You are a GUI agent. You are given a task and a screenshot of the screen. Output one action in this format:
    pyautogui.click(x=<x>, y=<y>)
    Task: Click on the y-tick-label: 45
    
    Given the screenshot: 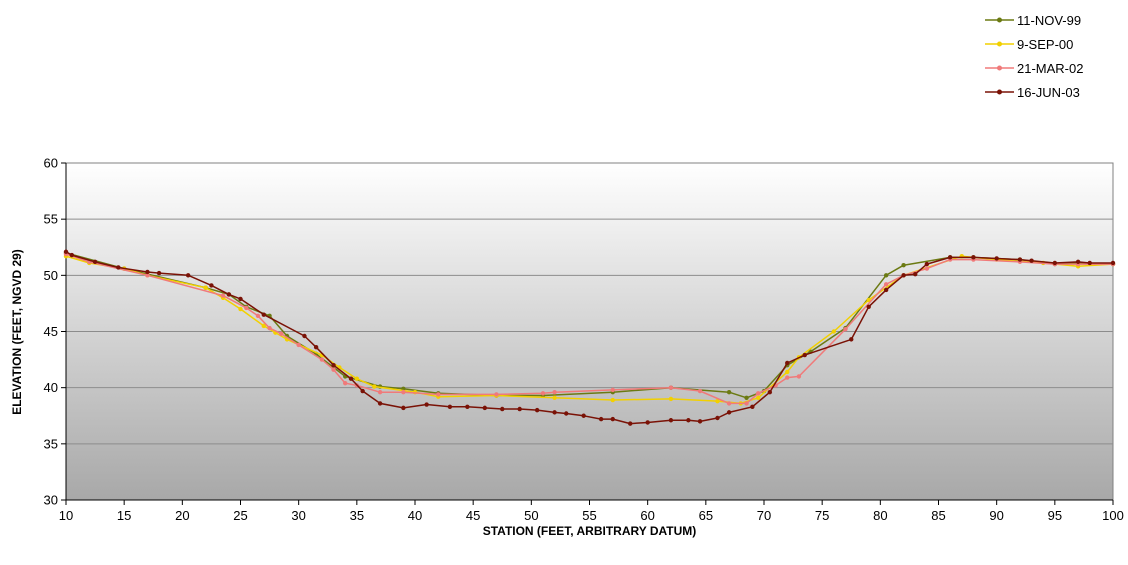 What is the action you would take?
    pyautogui.click(x=51, y=331)
    